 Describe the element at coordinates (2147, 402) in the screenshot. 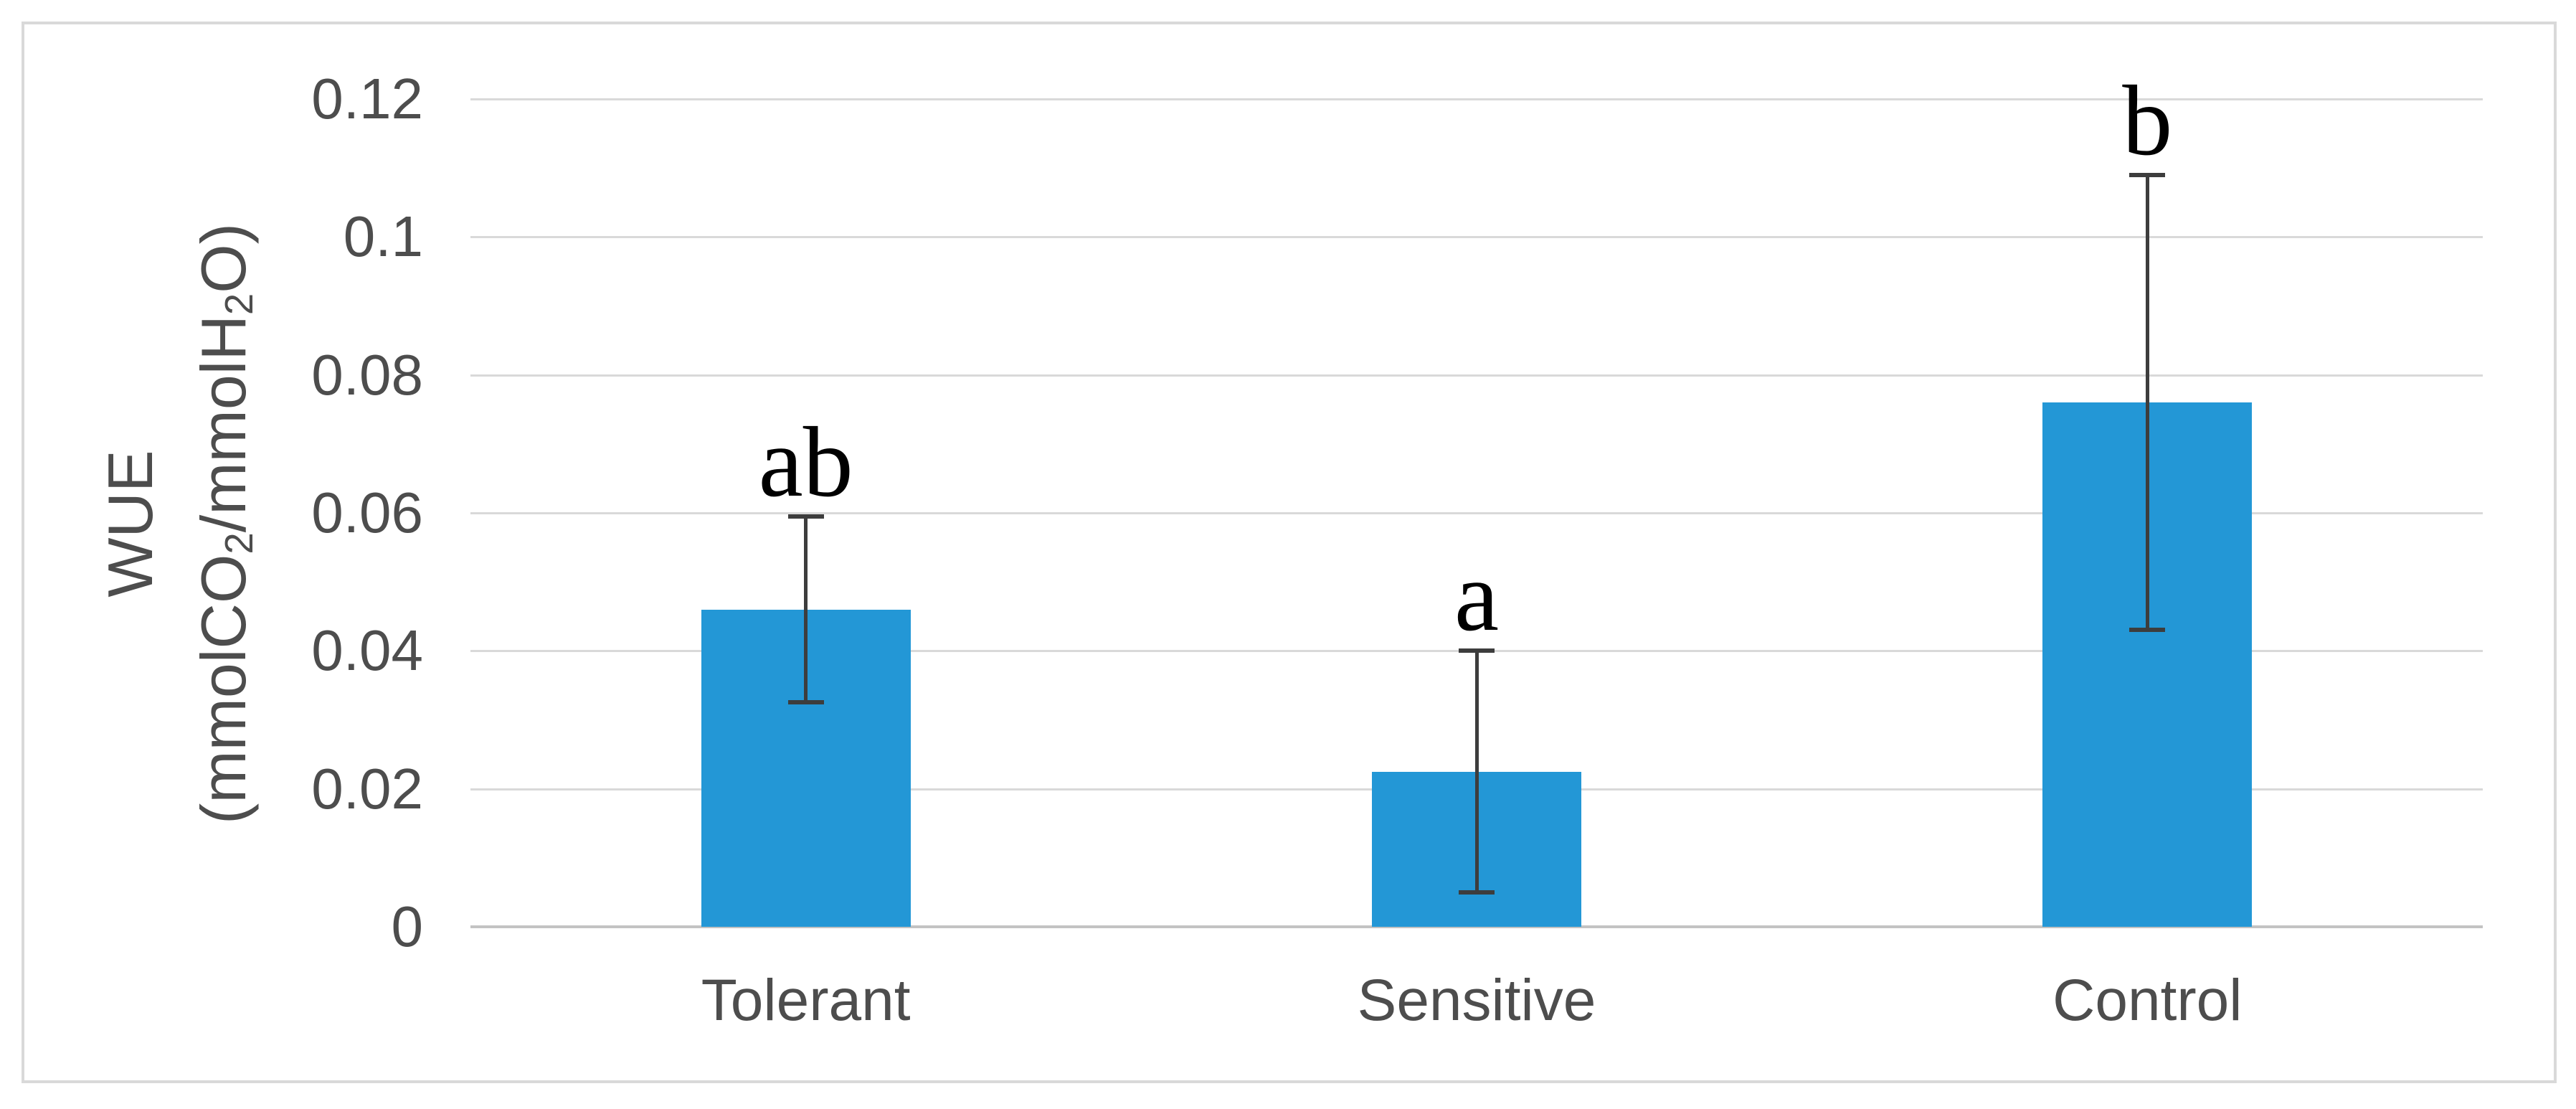

I see `error-bar-line-control` at that location.